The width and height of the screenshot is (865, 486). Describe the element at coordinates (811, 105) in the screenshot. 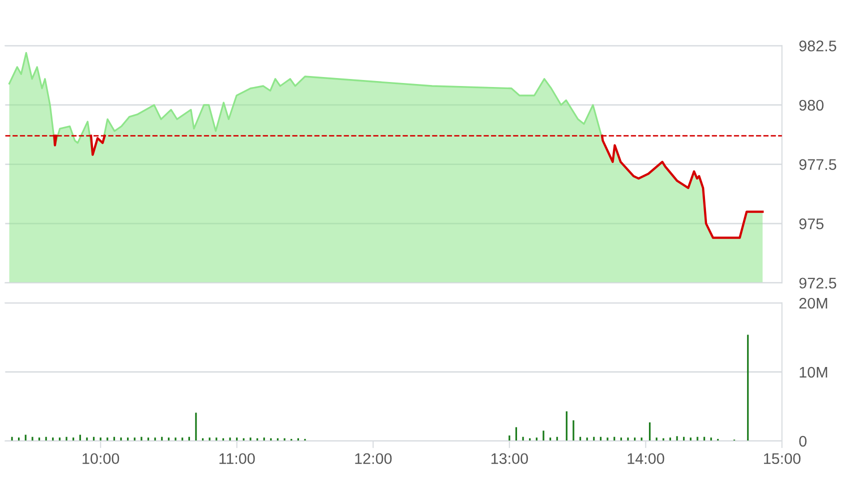

I see `y-tick-label: 980` at that location.